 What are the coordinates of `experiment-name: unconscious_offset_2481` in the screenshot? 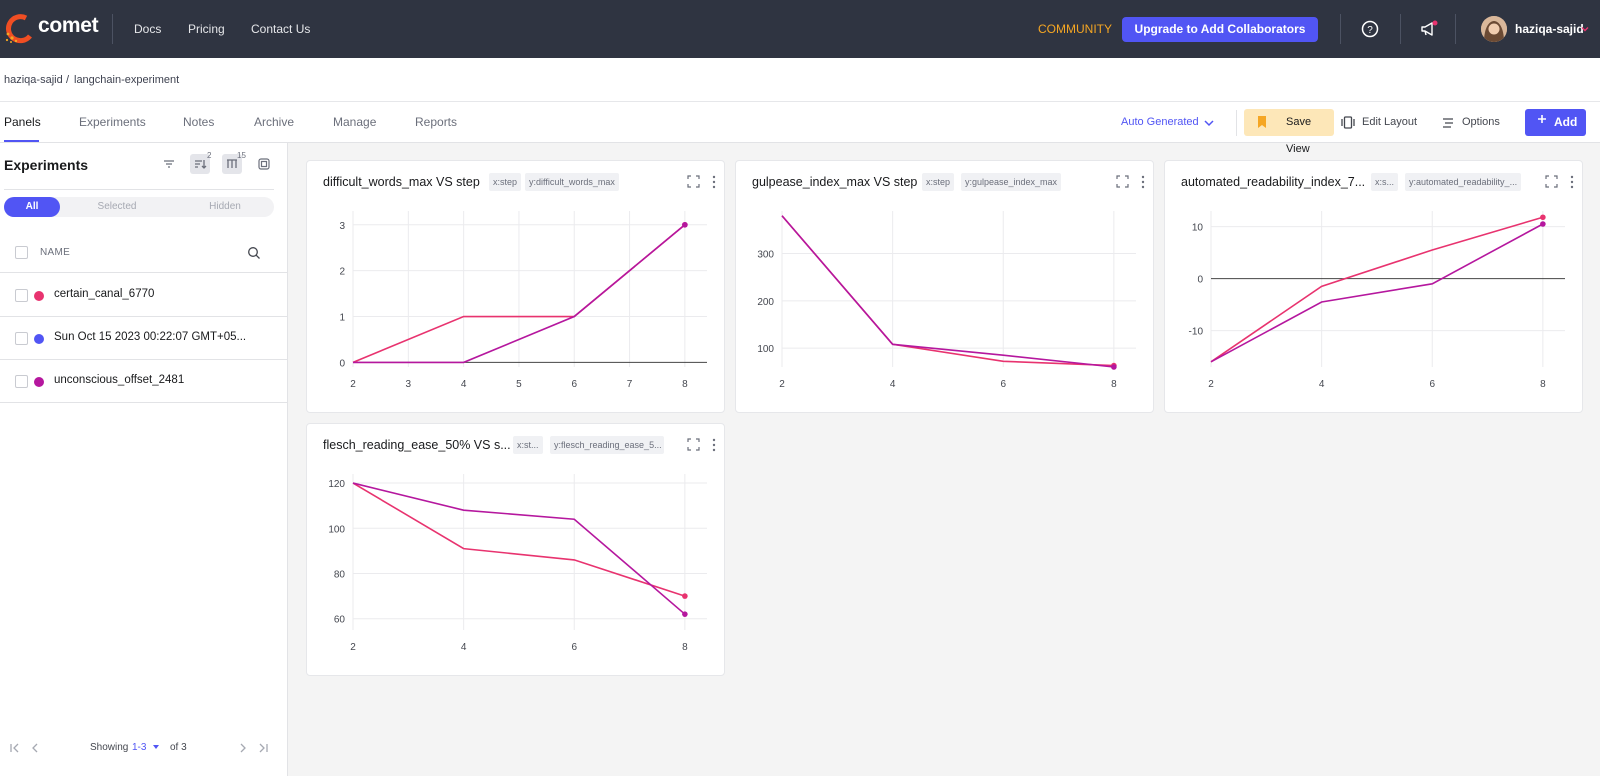 It's located at (119, 380).